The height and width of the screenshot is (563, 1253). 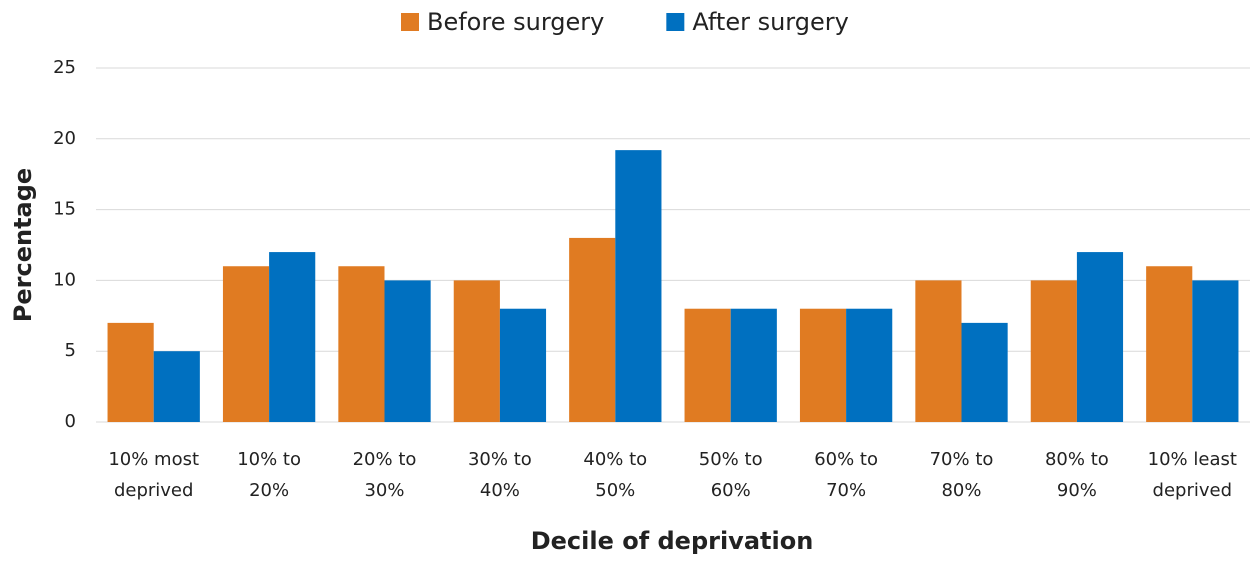 What do you see at coordinates (500, 475) in the screenshot?
I see `x-tick-label: 30% to 40%` at bounding box center [500, 475].